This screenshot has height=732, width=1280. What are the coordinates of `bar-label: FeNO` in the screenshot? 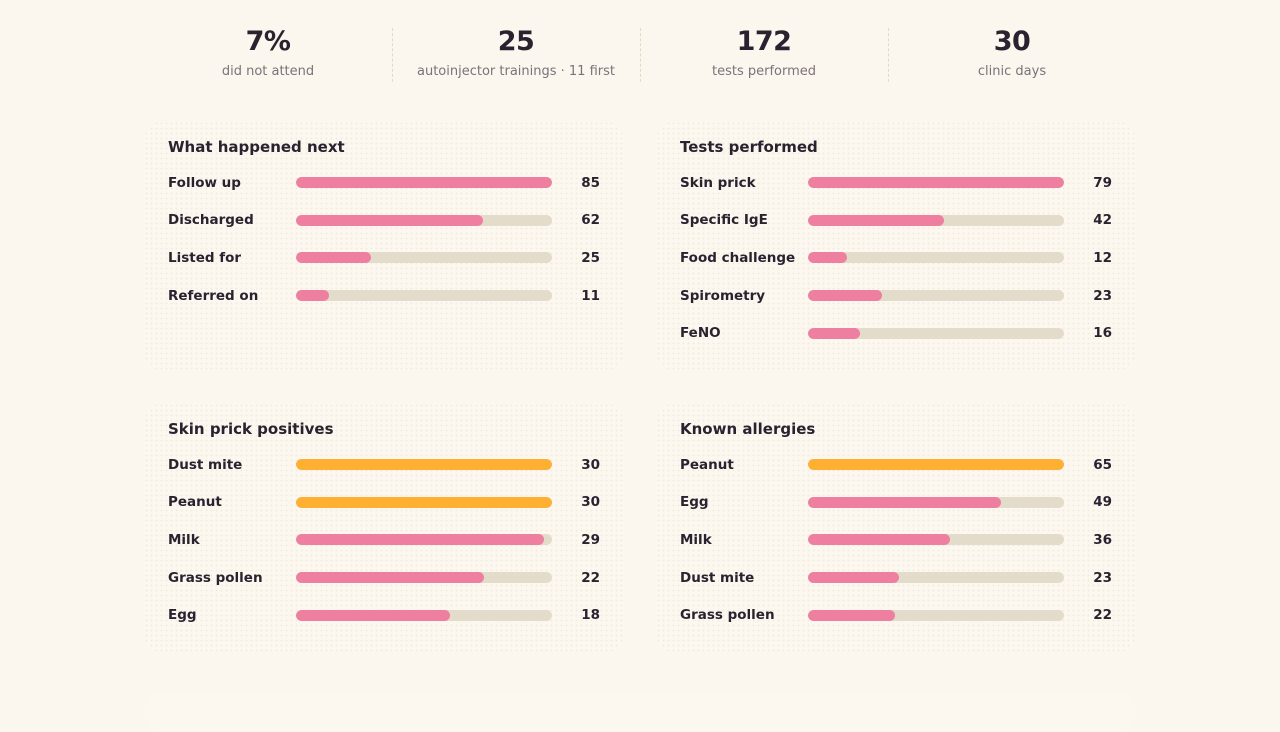 It's located at (700, 333).